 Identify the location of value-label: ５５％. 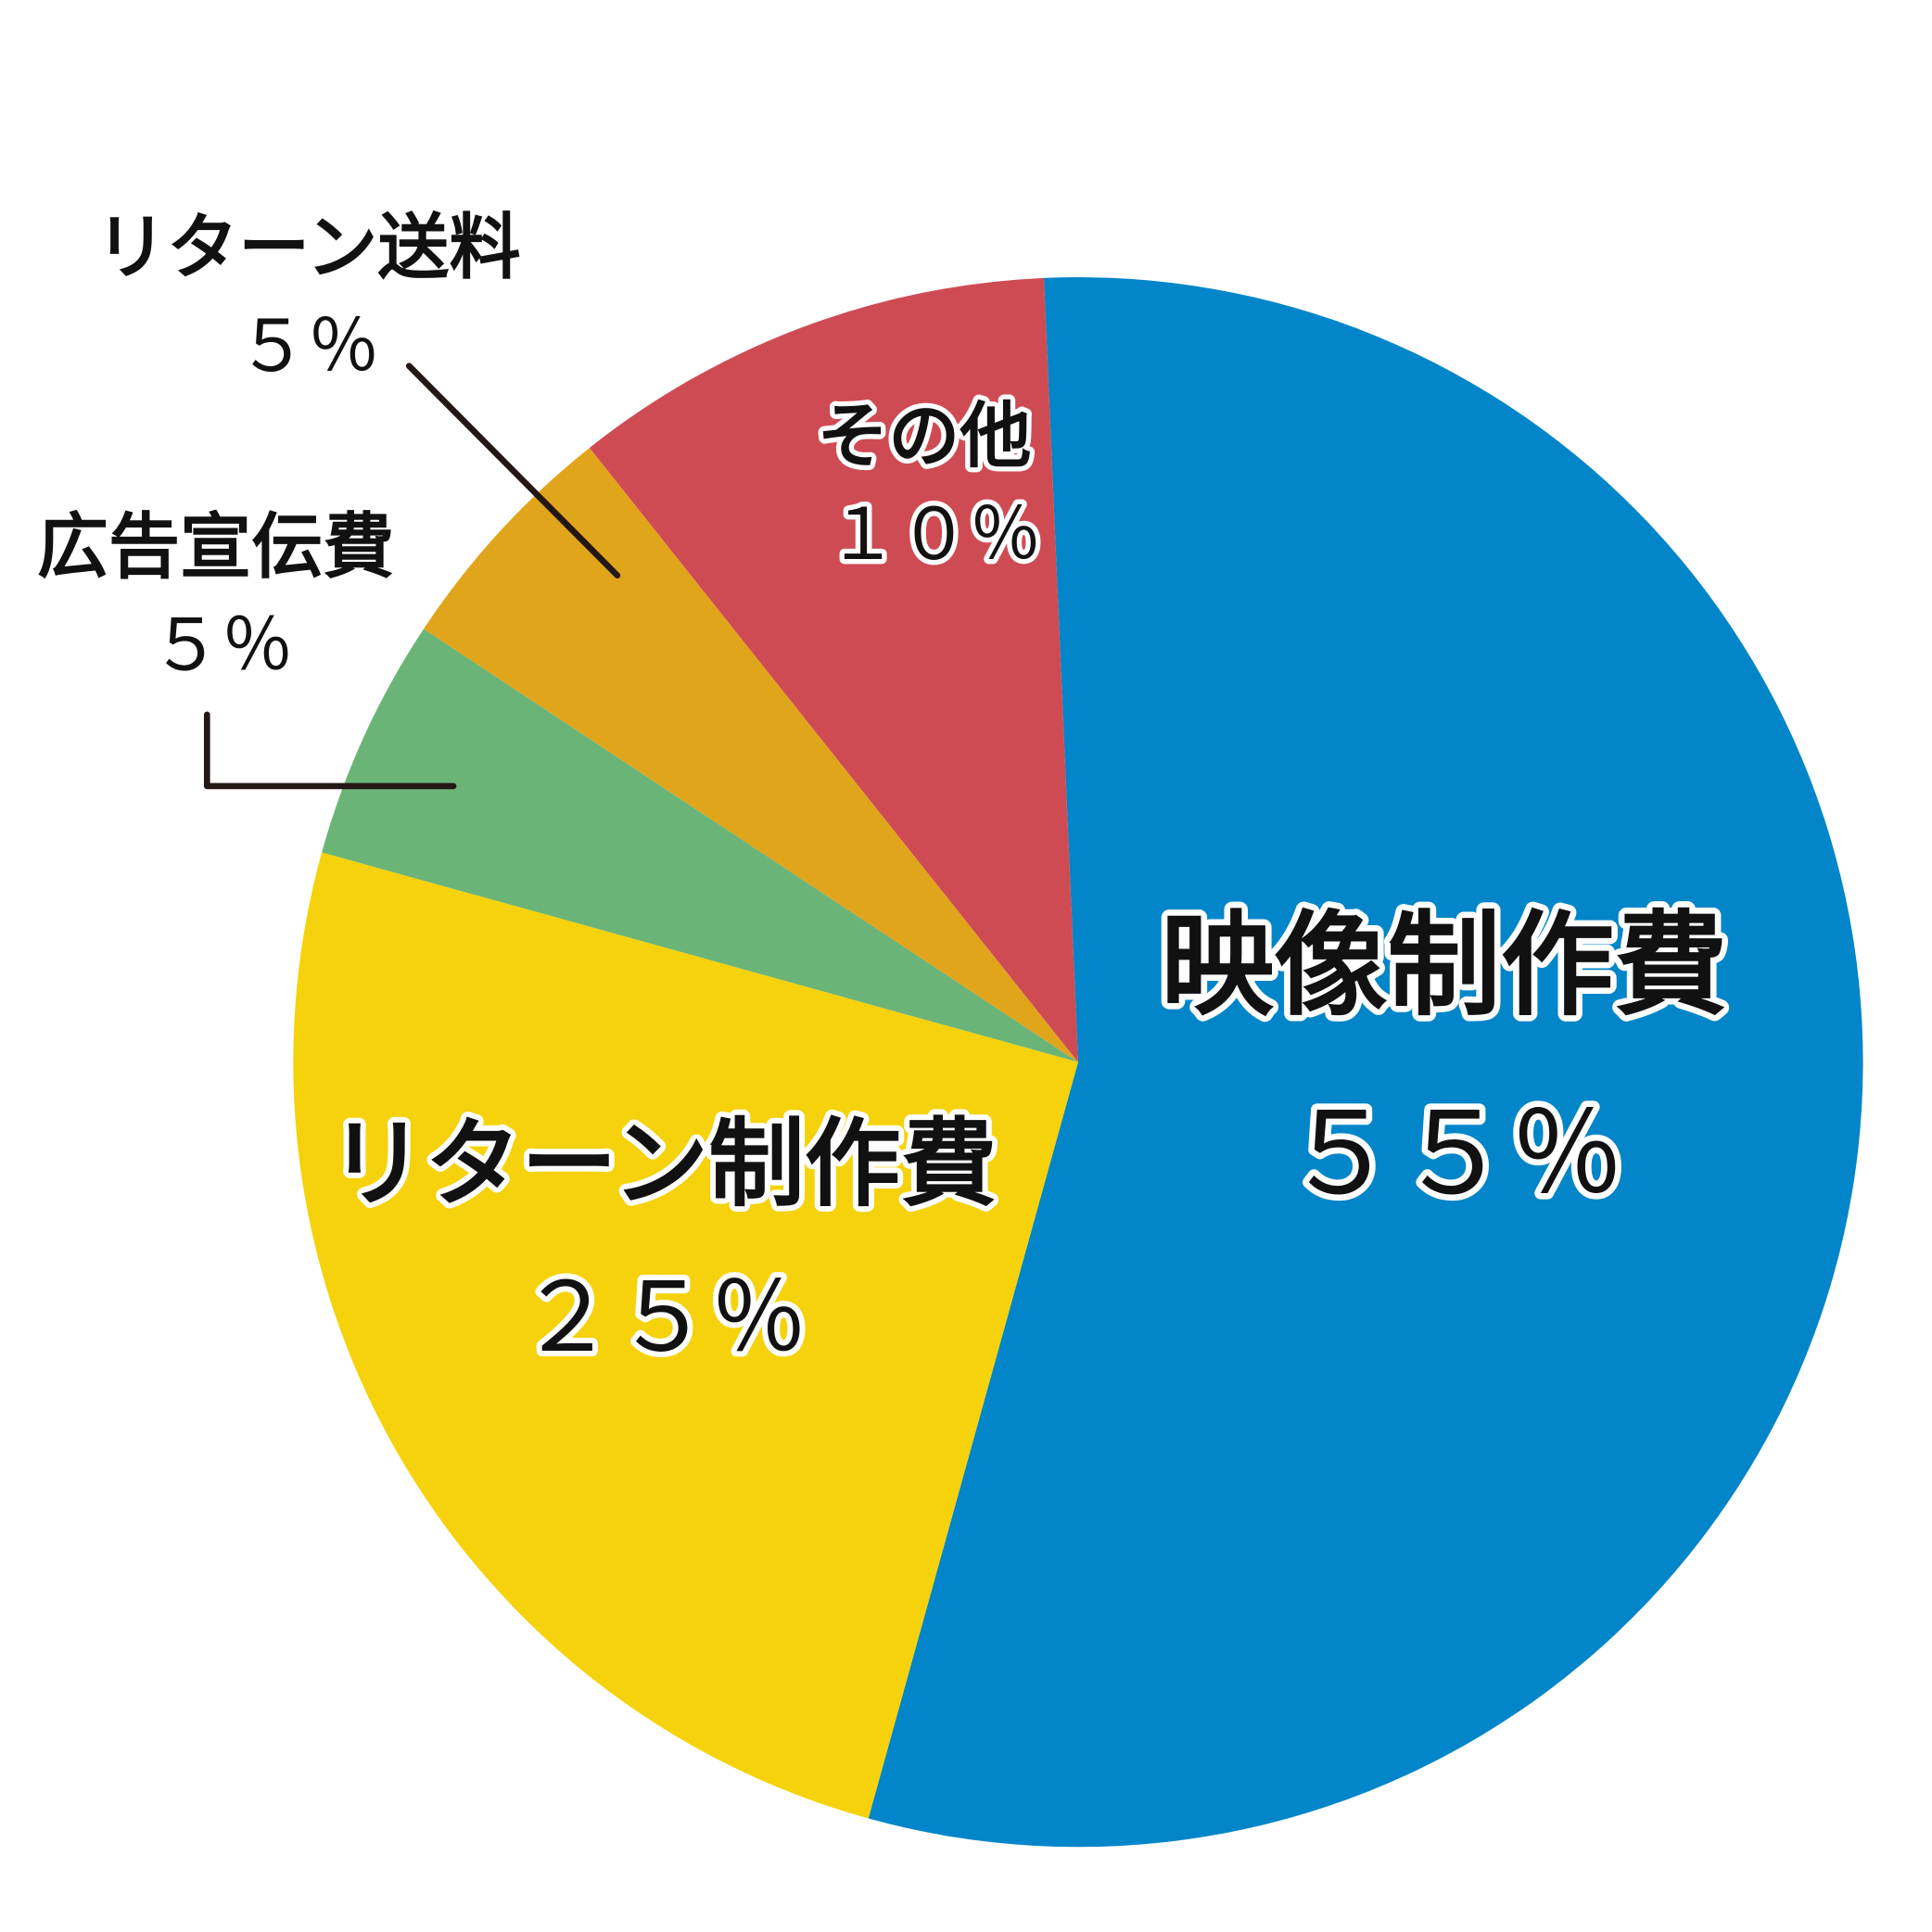
(1454, 1154).